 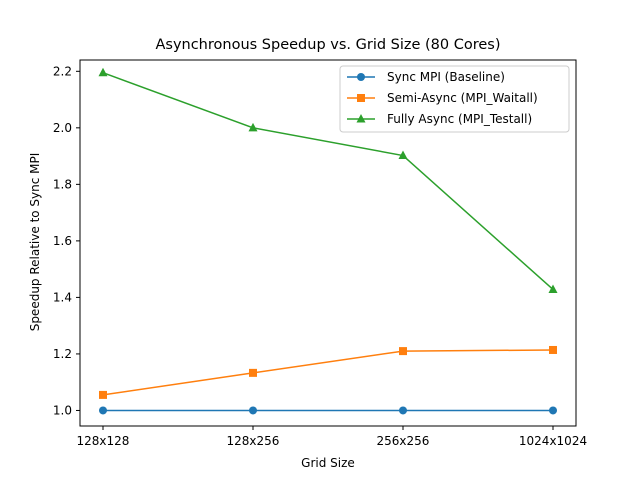 What do you see at coordinates (62, 241) in the screenshot?
I see `y-tick-label: 1.6` at bounding box center [62, 241].